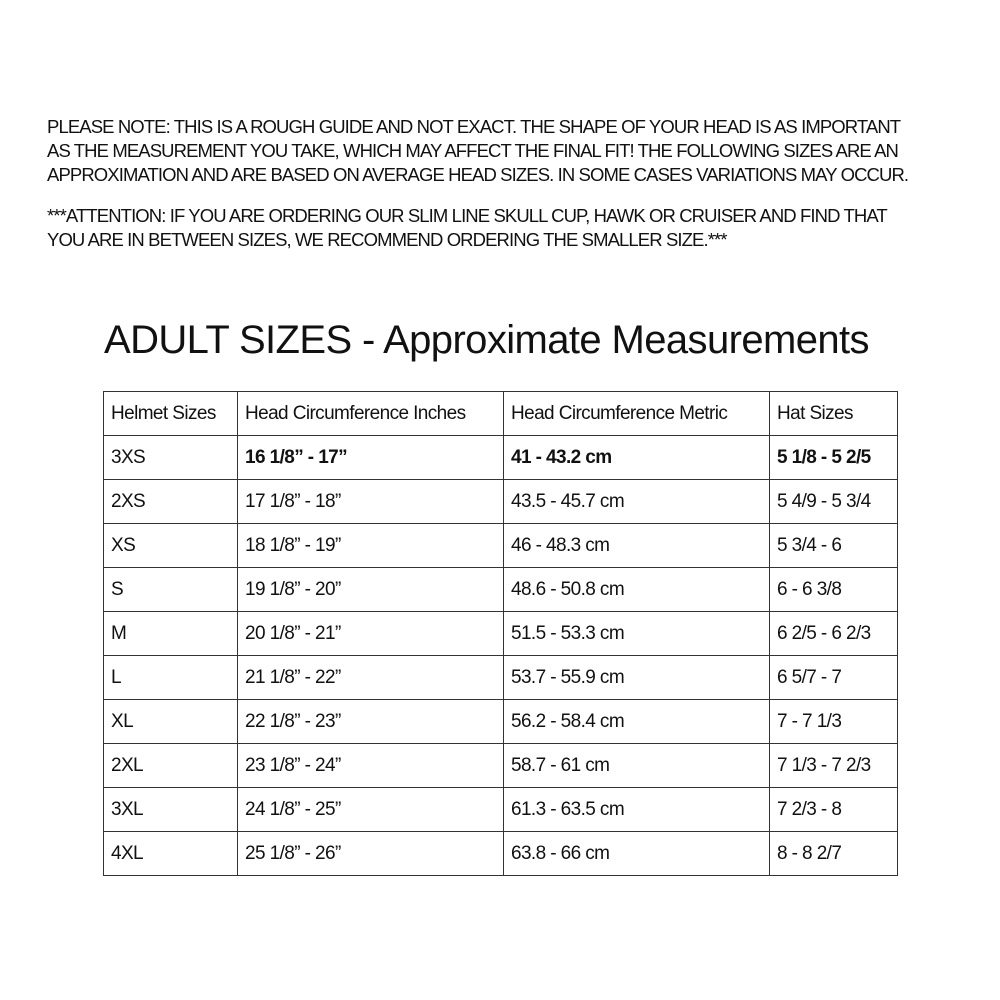 The image size is (1000, 1000). I want to click on helmet-size-cell: 2XS, so click(170, 501).